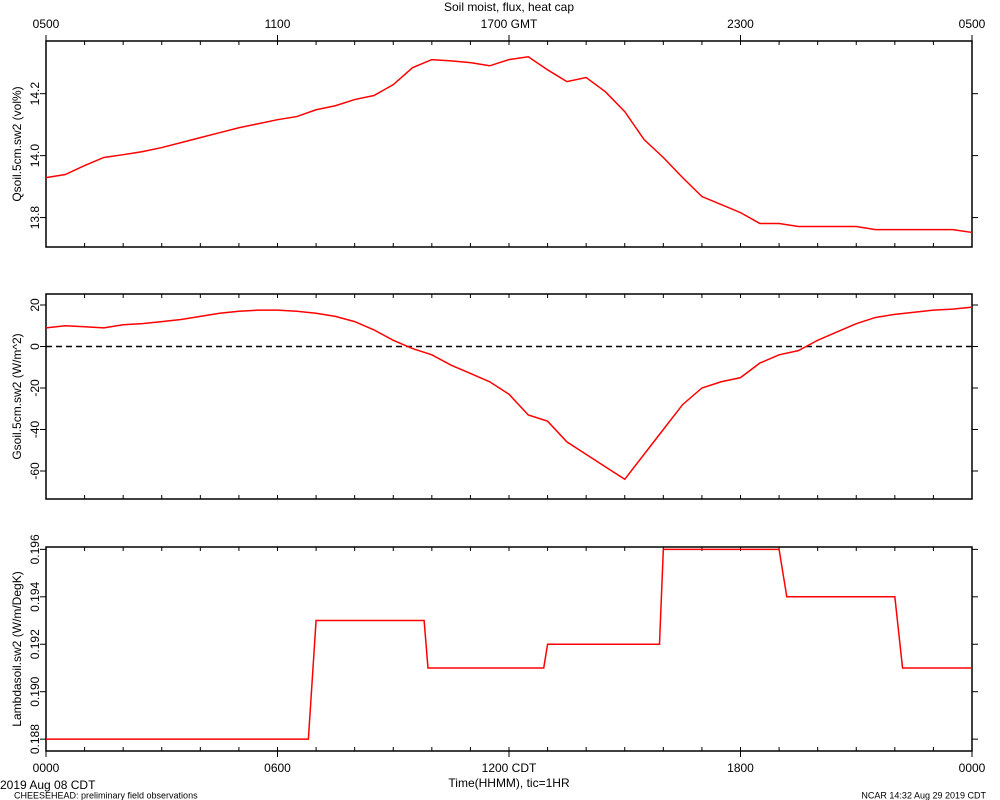 The image size is (1000, 800). What do you see at coordinates (509, 24) in the screenshot?
I see `x2-tick-label: 1700 GMT` at bounding box center [509, 24].